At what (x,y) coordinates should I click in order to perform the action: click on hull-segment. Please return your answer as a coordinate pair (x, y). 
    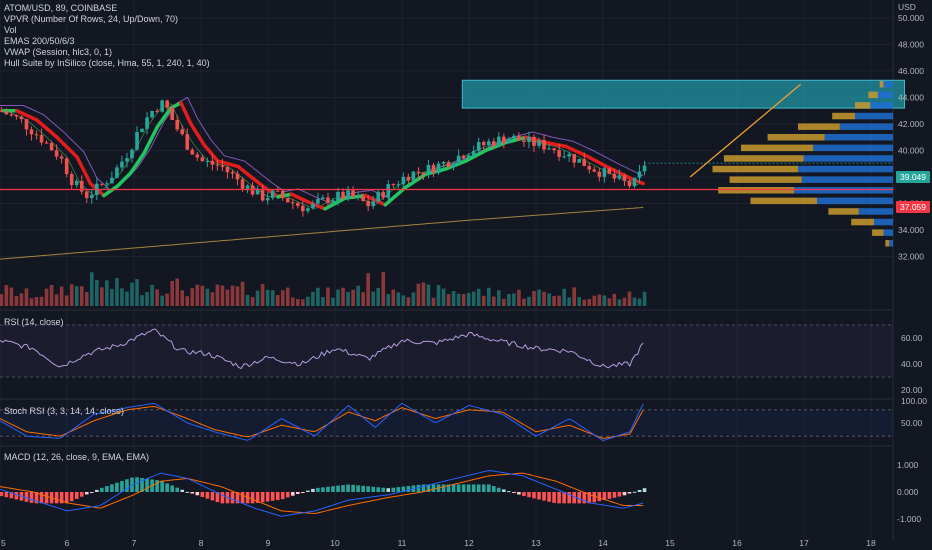
    Looking at the image, I should click on (641, 183).